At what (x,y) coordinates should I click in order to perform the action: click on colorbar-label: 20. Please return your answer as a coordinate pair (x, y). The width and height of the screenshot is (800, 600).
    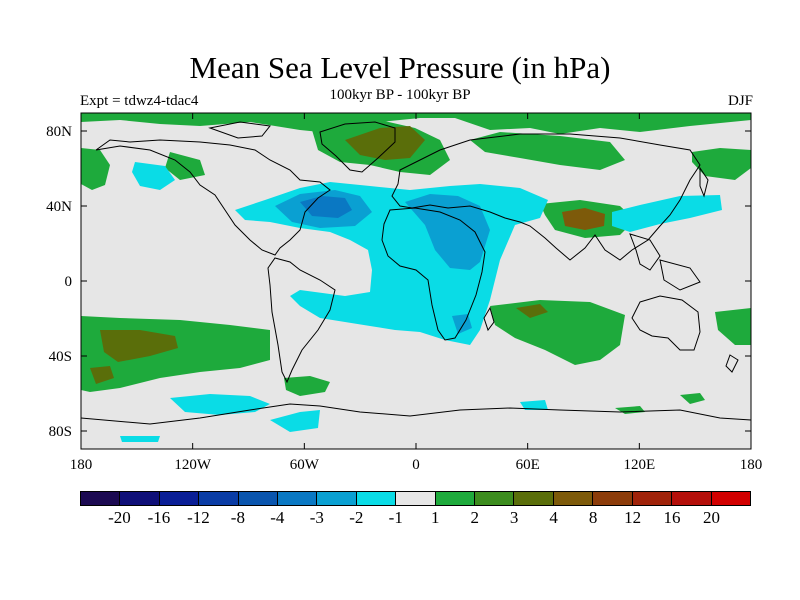
    Looking at the image, I should click on (712, 517).